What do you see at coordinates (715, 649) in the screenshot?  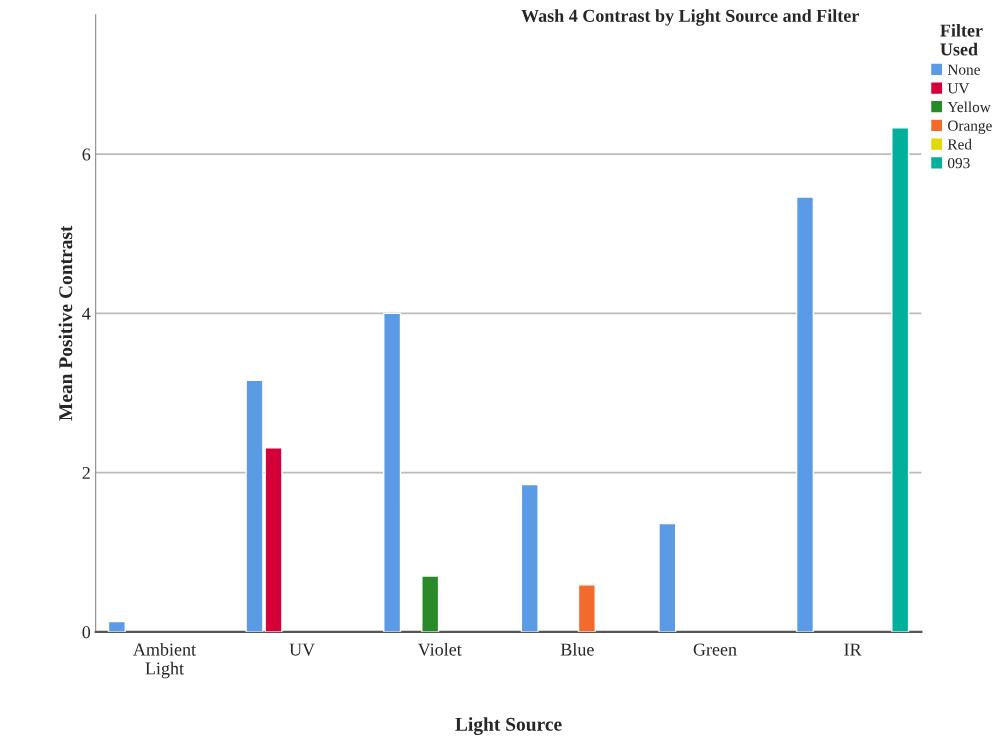 I see `x-tick-label: Green` at bounding box center [715, 649].